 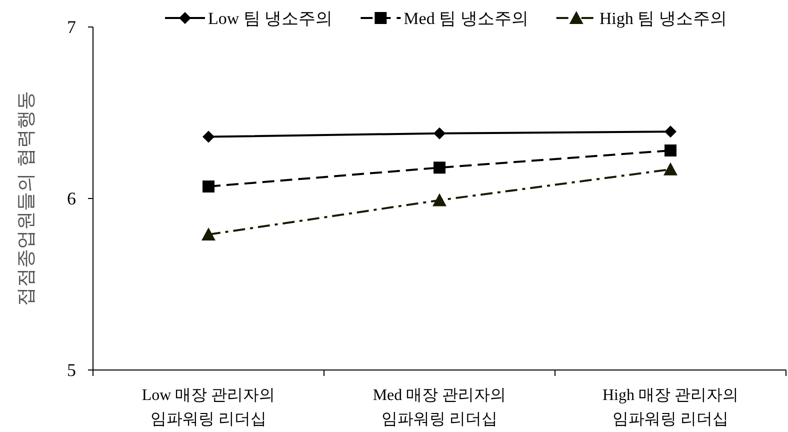 What do you see at coordinates (466, 18) in the screenshot?
I see `legend-label: Med 팀 냉소주의` at bounding box center [466, 18].